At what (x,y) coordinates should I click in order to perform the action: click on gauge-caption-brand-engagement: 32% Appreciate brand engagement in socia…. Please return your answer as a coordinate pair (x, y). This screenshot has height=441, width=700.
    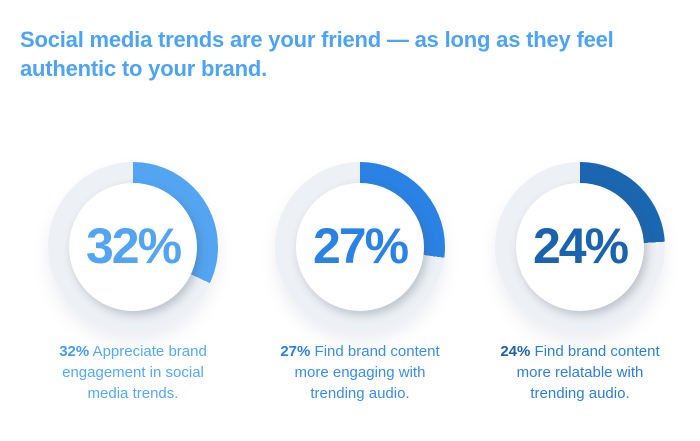
    Looking at the image, I should click on (133, 372).